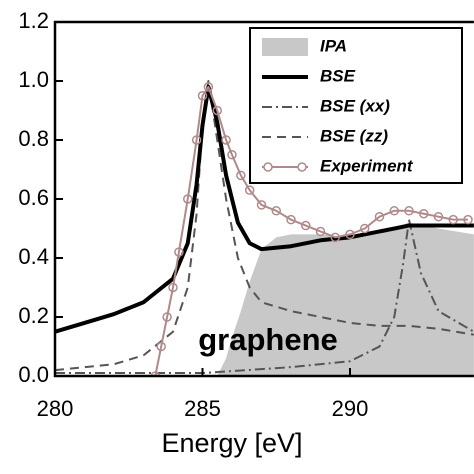  I want to click on x-tick-label: 285, so click(202, 408).